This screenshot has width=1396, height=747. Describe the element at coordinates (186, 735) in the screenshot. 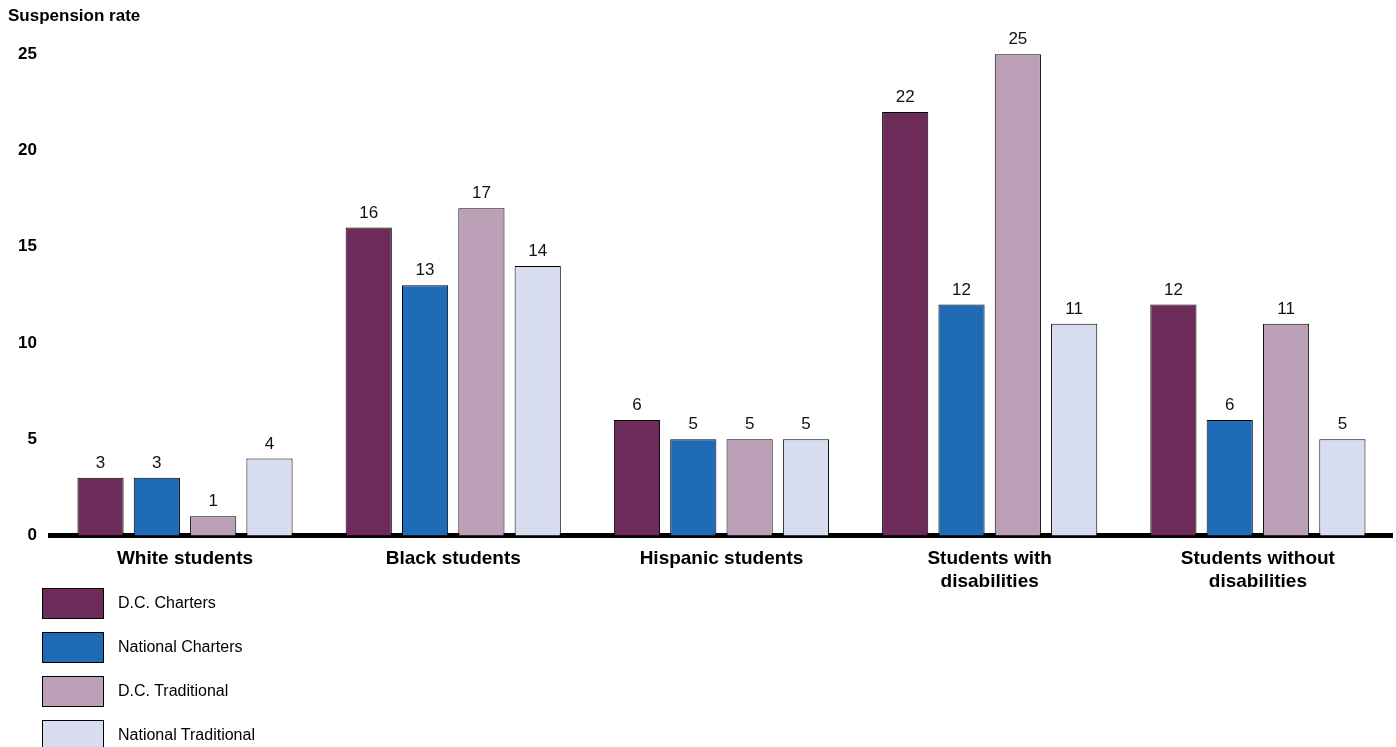

I see `legend-label: National Traditional` at that location.